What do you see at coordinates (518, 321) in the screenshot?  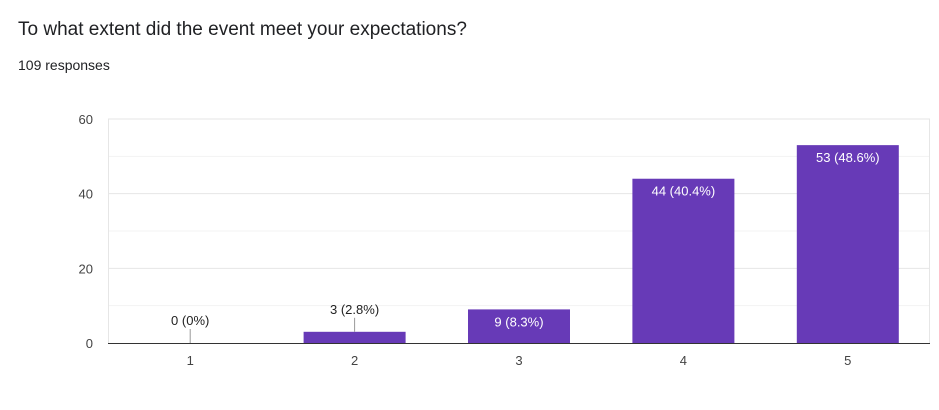 I see `data-label-3: 9 (8.3%)` at bounding box center [518, 321].